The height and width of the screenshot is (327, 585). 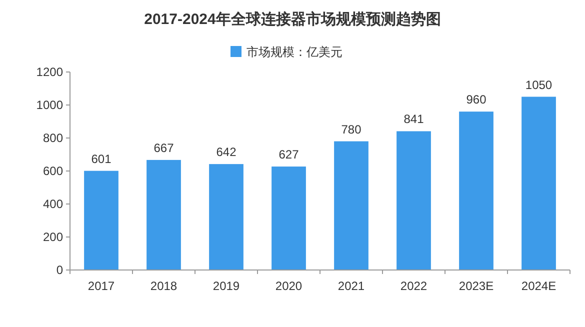 I want to click on x-tick-label: 2019, so click(x=226, y=286).